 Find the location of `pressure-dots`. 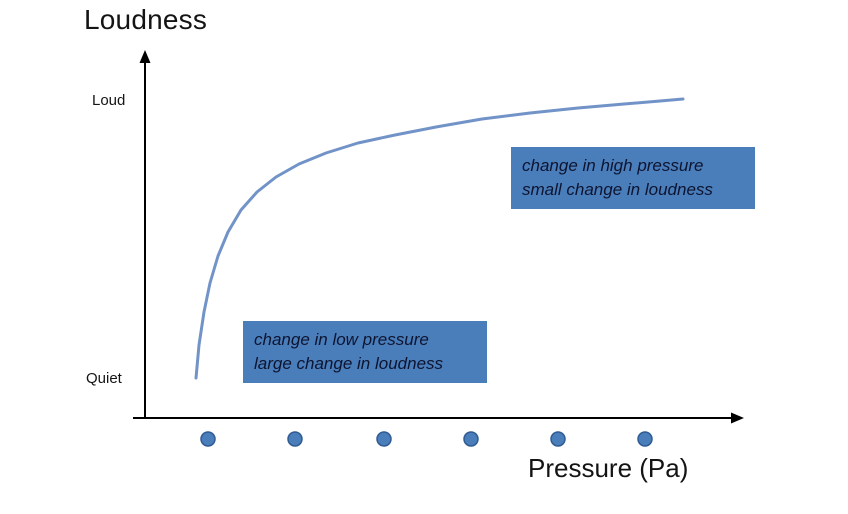

pressure-dots is located at coordinates (426, 439).